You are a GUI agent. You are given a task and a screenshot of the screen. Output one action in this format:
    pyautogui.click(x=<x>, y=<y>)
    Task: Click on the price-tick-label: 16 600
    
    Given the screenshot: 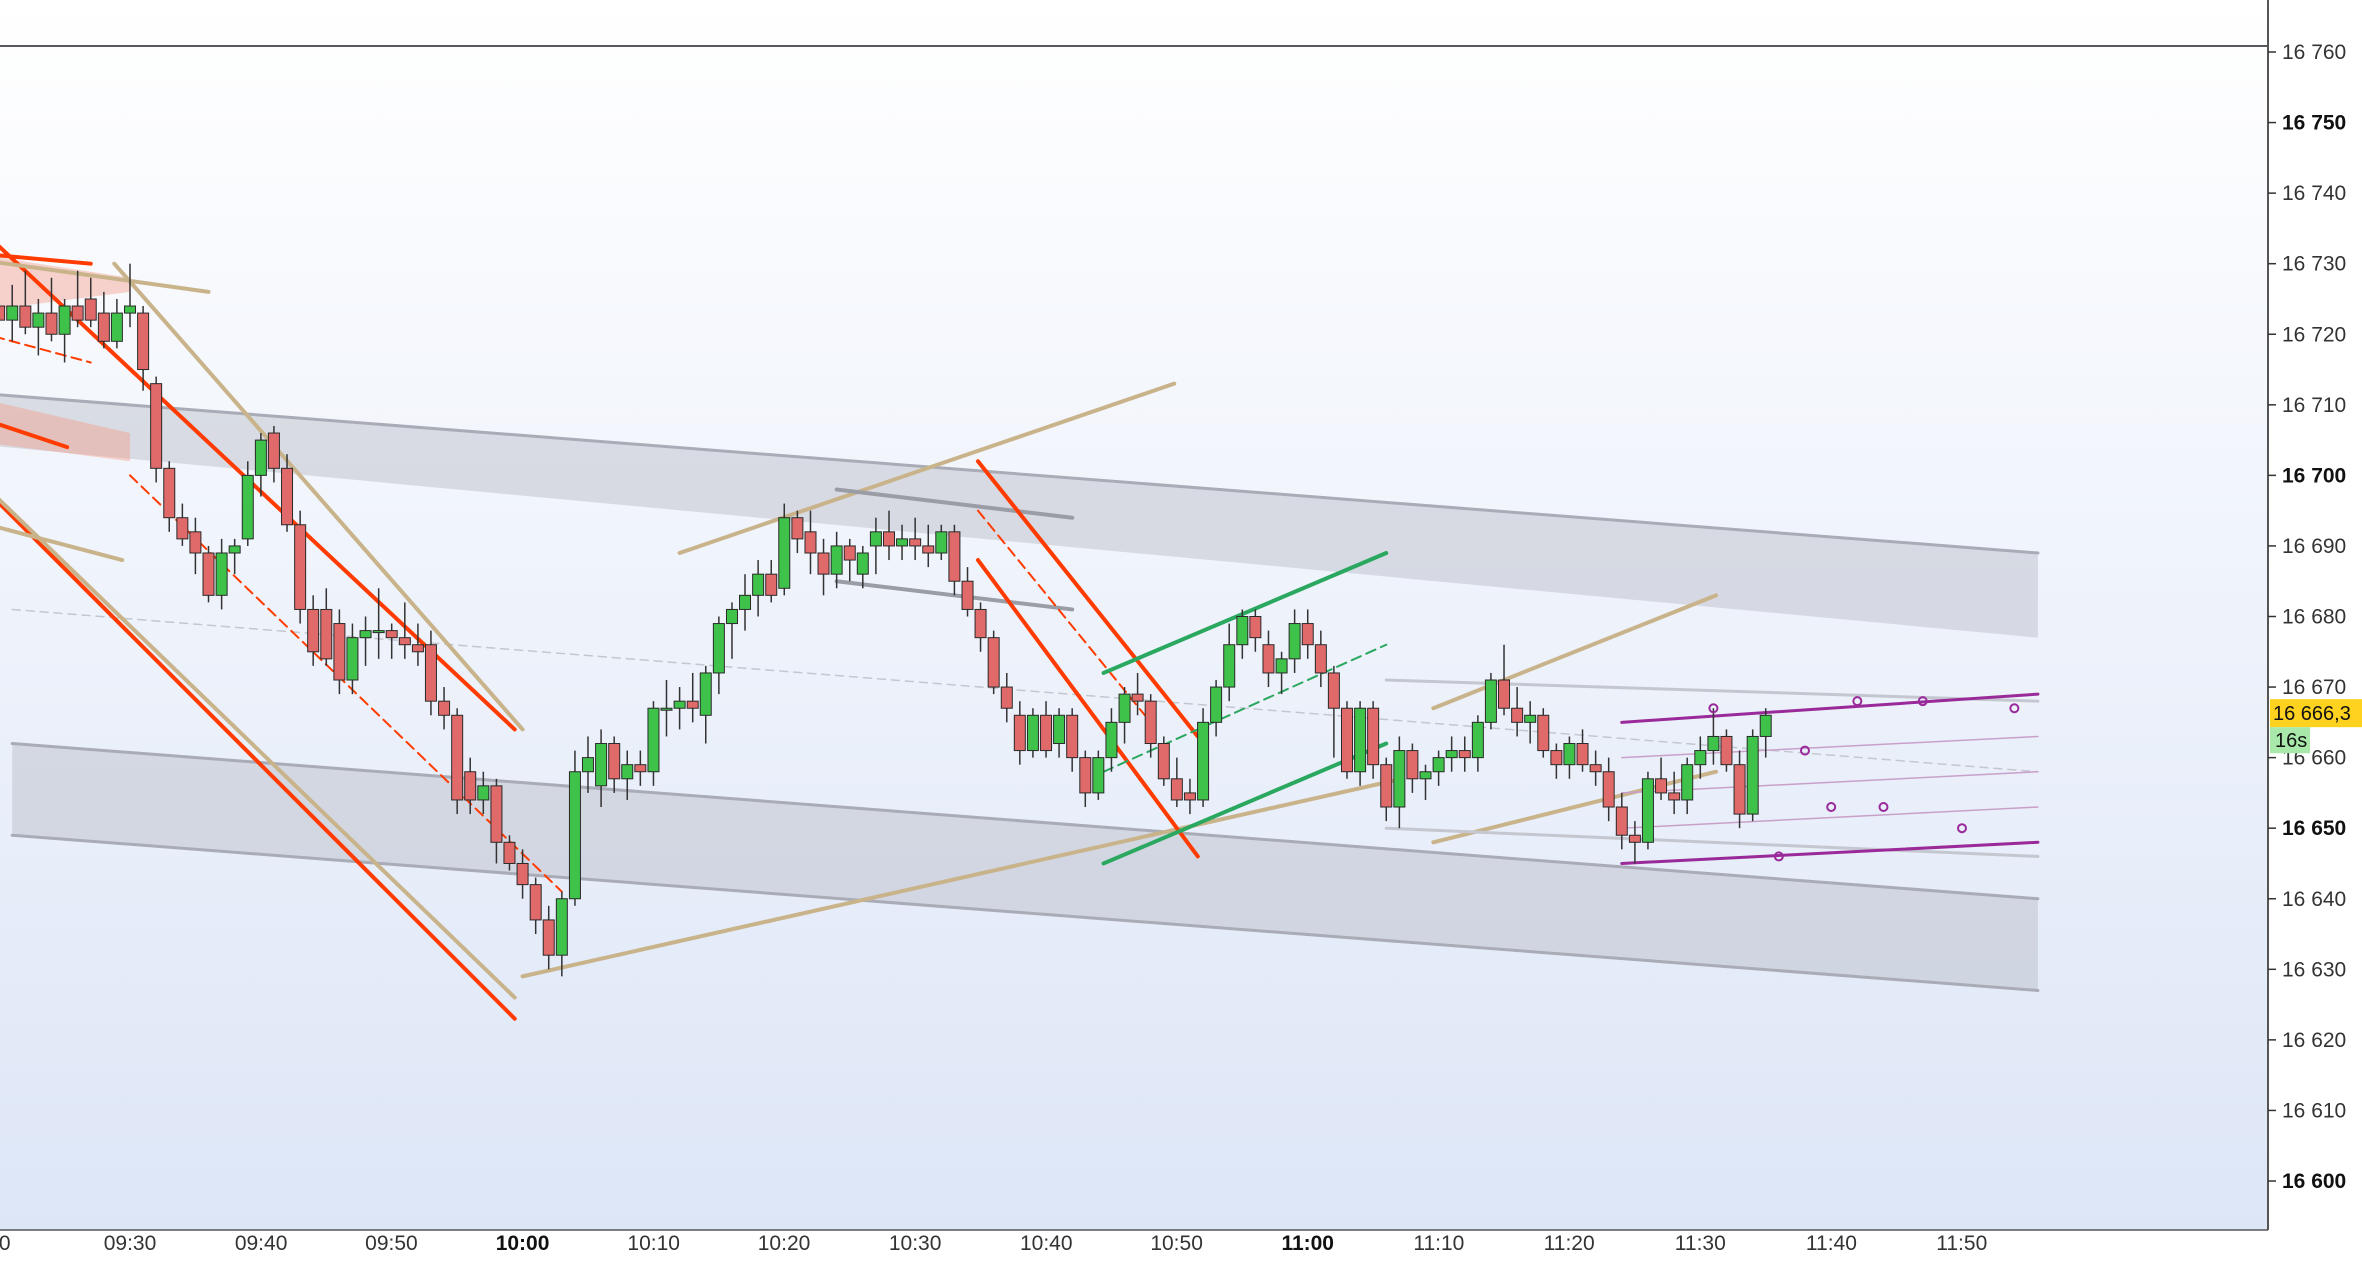 What is the action you would take?
    pyautogui.click(x=2314, y=1181)
    